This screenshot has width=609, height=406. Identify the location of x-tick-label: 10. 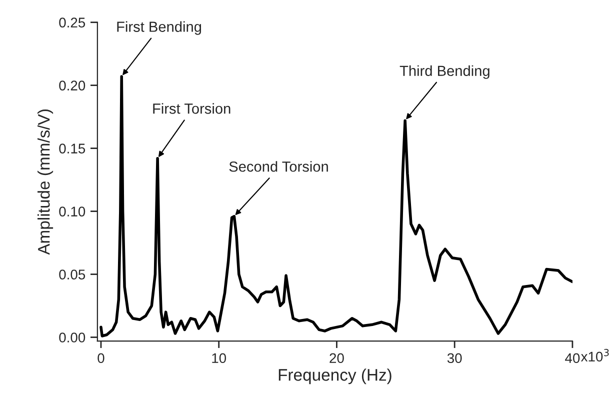
(219, 358).